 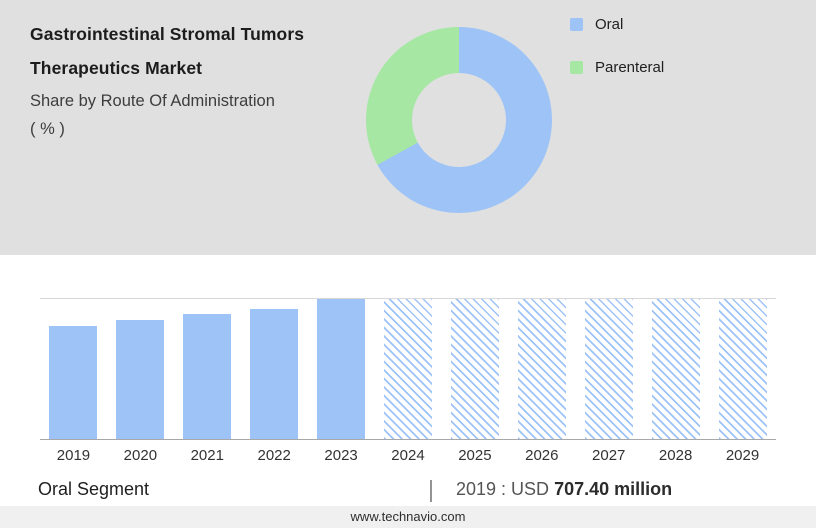 What do you see at coordinates (576, 24) in the screenshot?
I see `oral-swatch` at bounding box center [576, 24].